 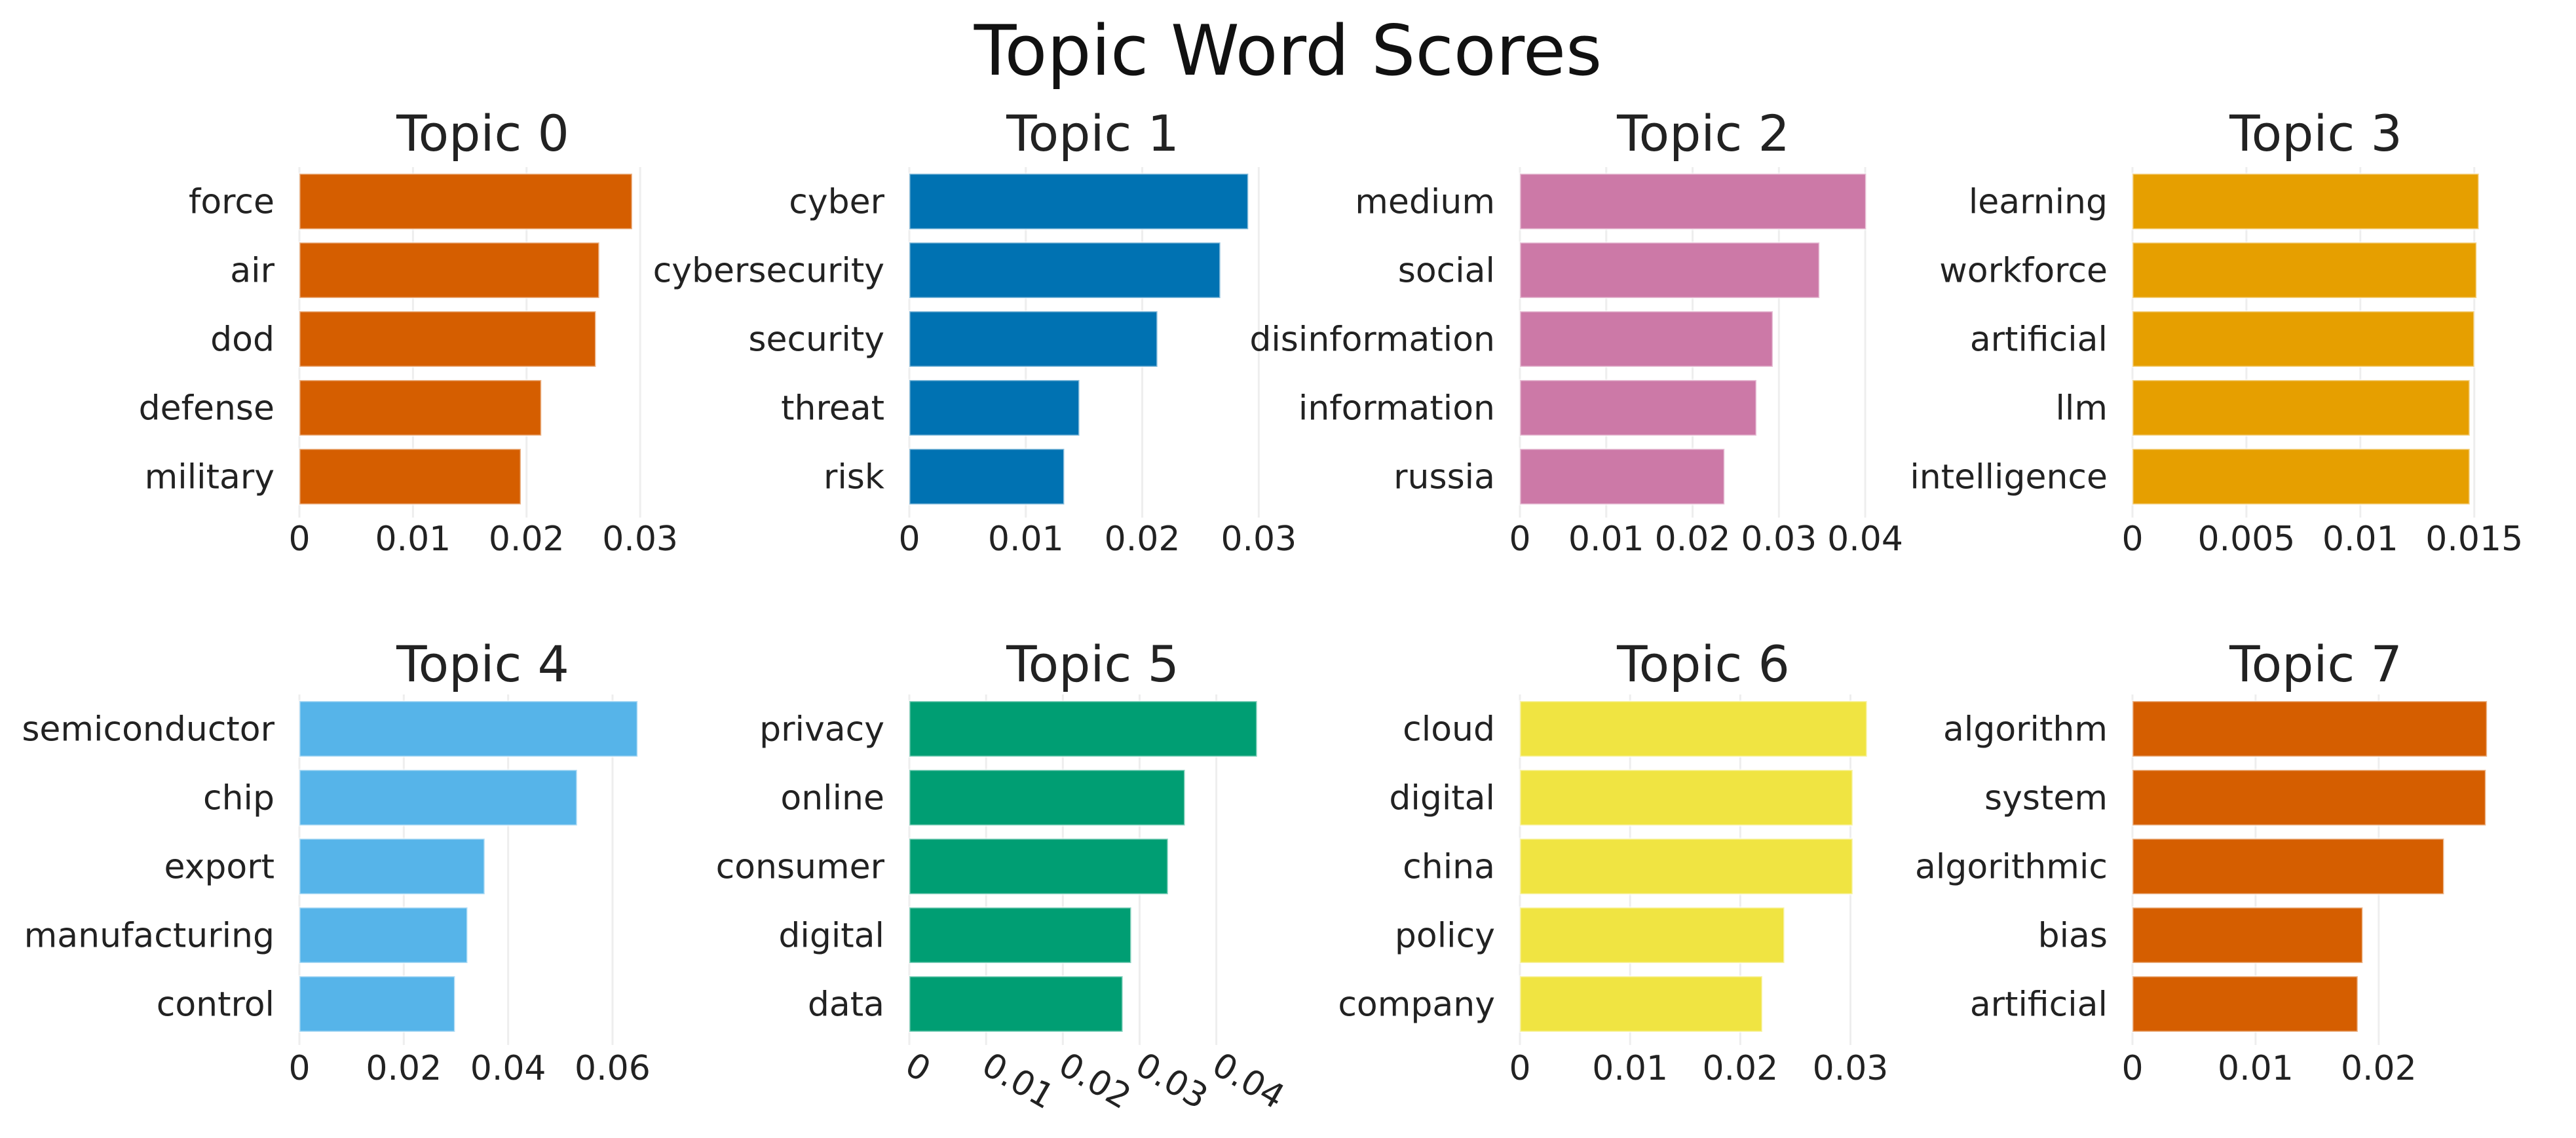 What do you see at coordinates (1449, 729) in the screenshot?
I see `category-label: cloud` at bounding box center [1449, 729].